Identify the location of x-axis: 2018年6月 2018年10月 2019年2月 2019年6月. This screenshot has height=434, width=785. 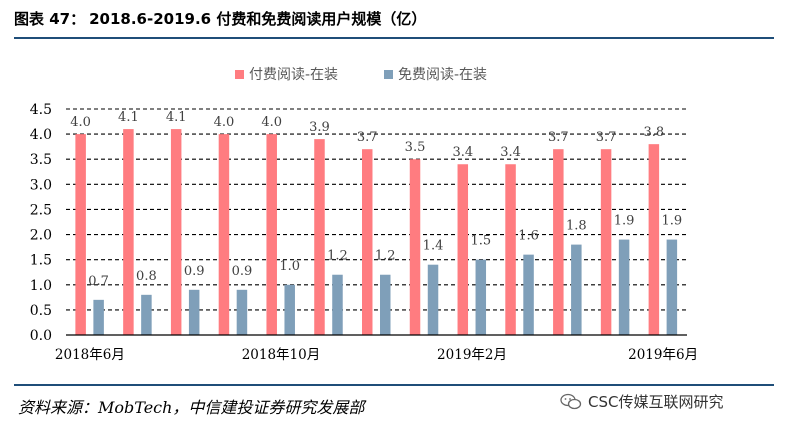
(376, 348).